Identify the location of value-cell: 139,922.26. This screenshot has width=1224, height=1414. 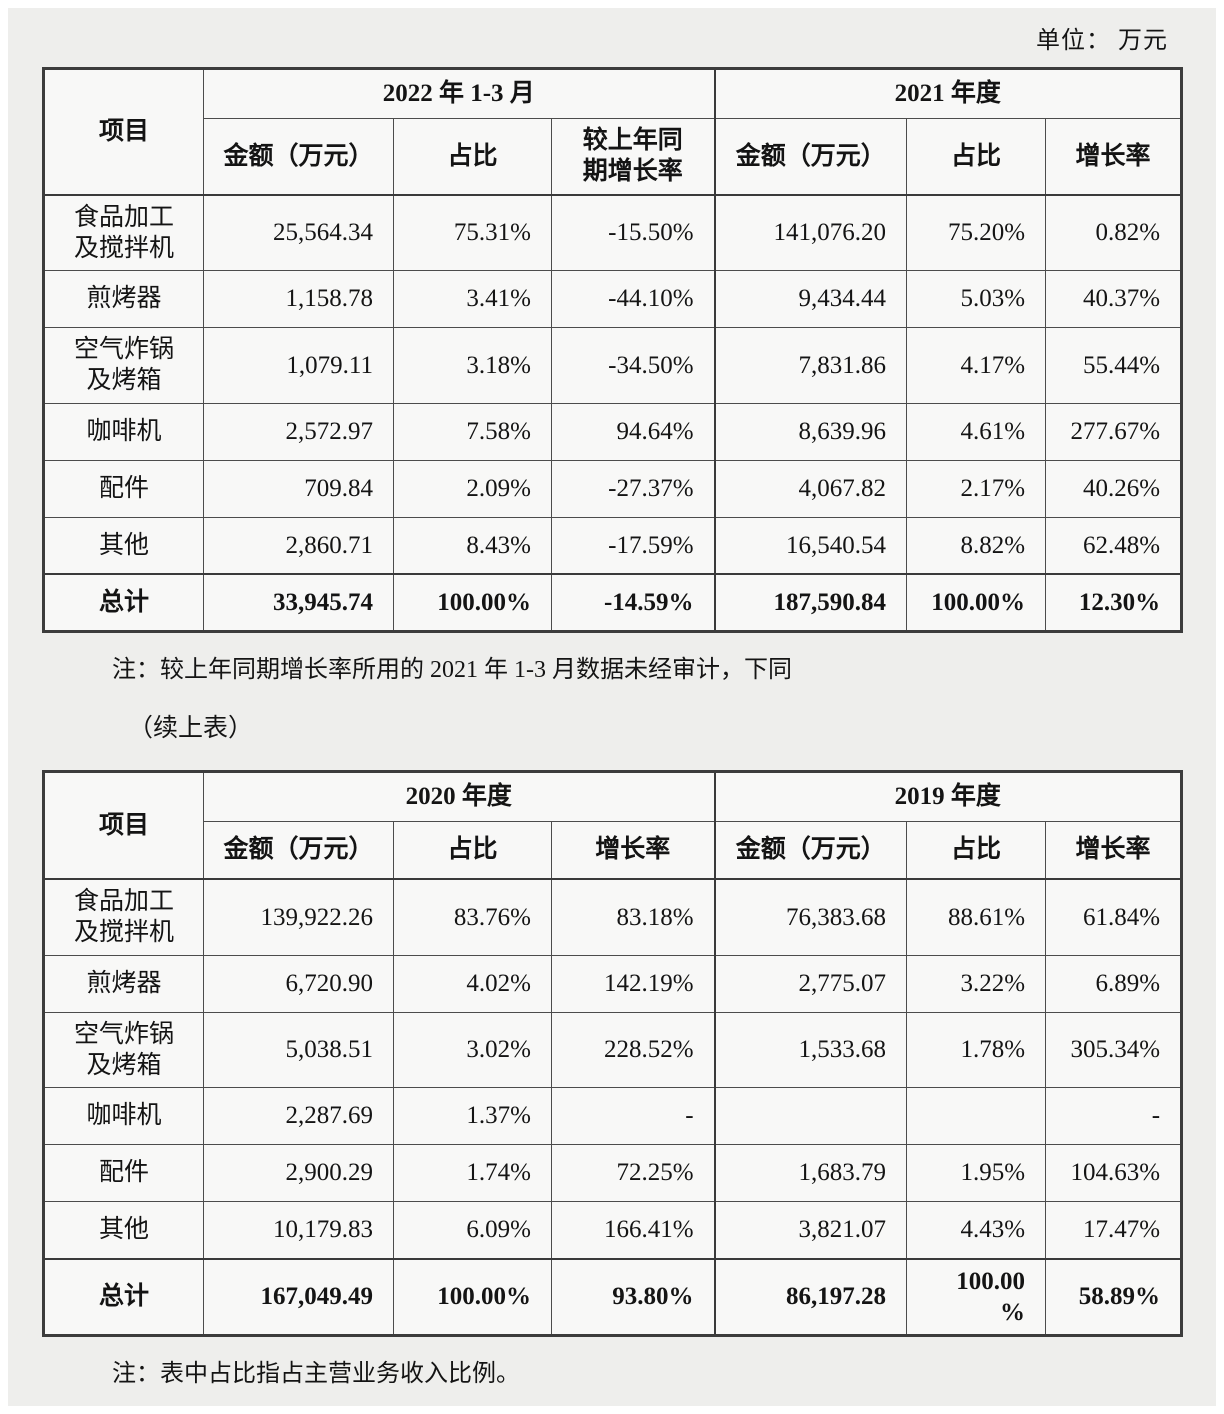
(298, 917).